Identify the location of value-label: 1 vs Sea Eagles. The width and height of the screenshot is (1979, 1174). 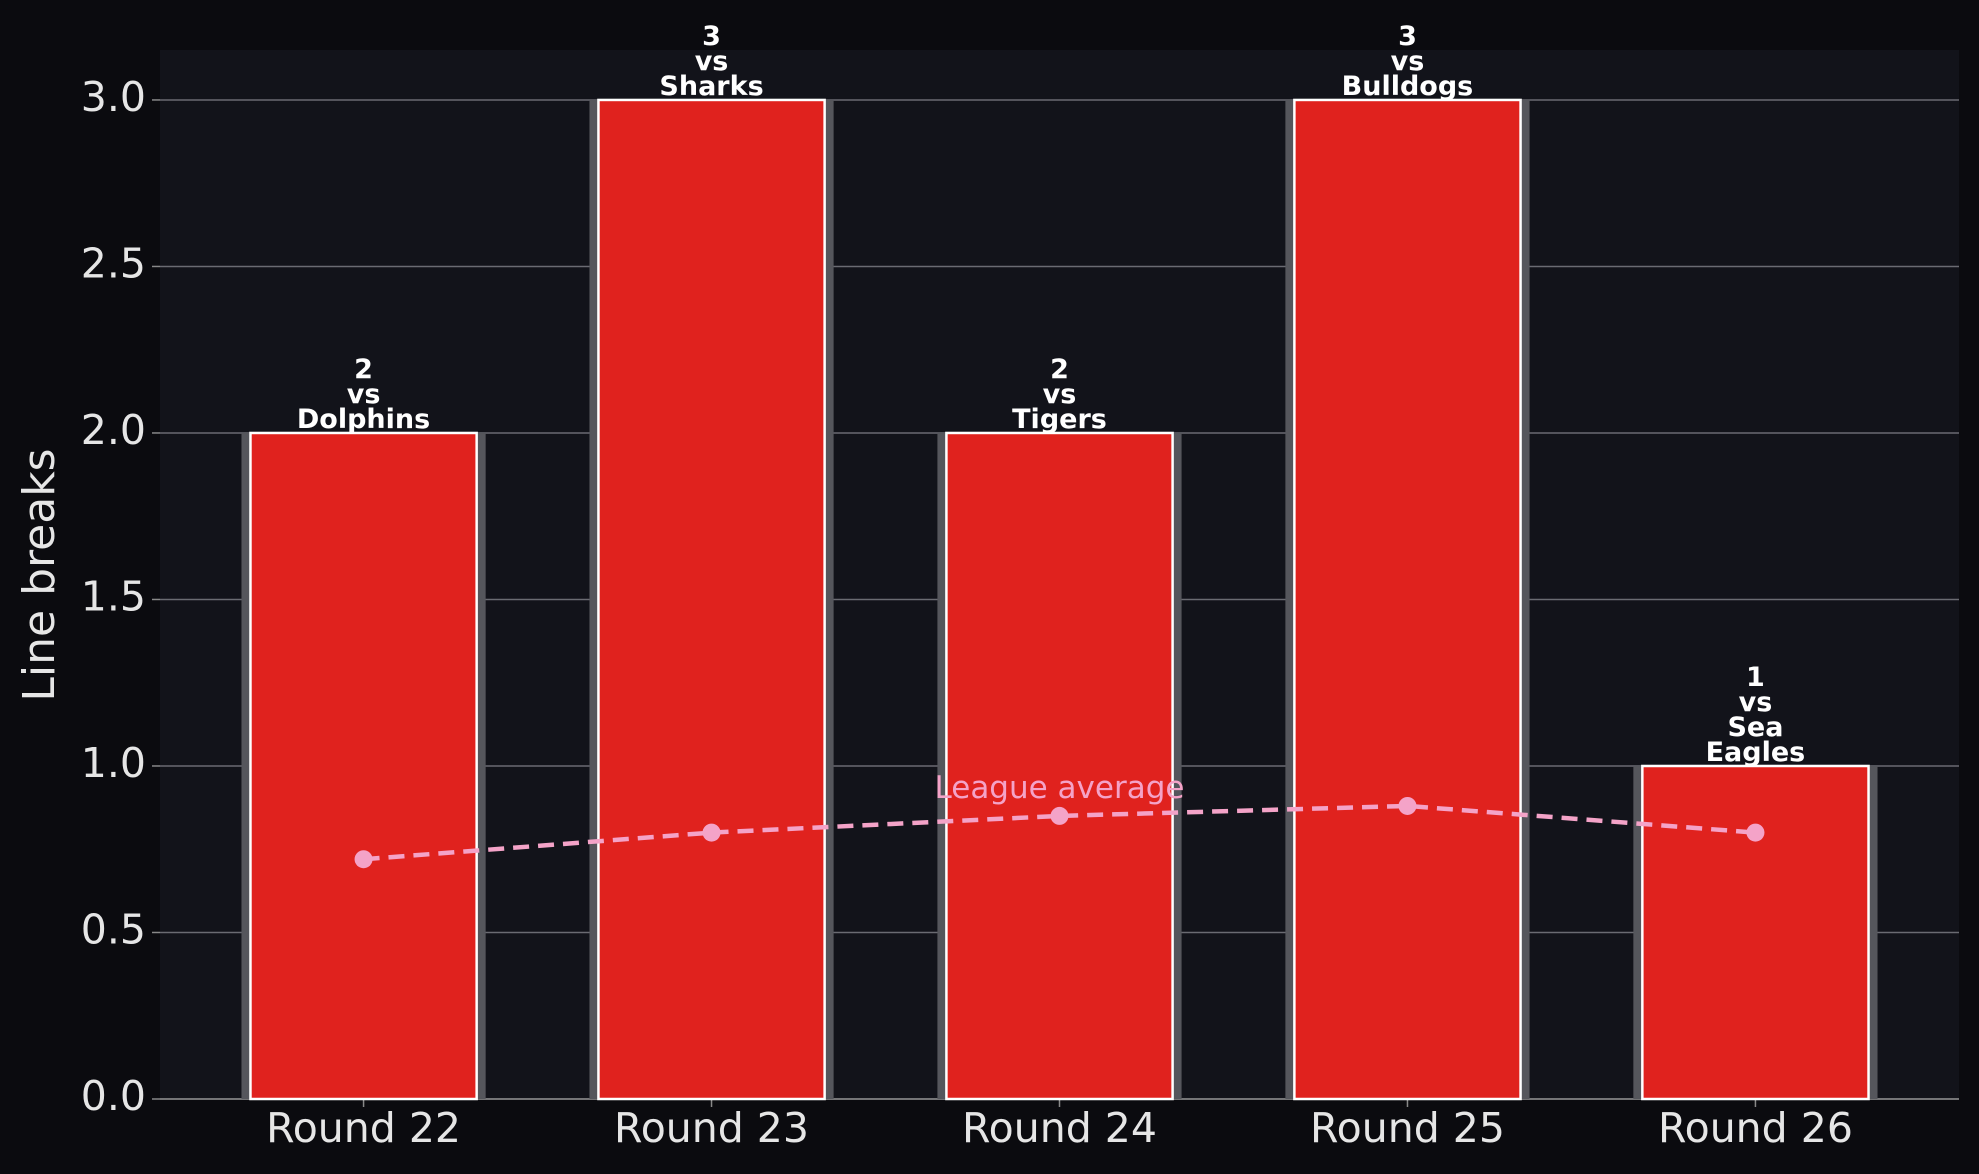
(1756, 715).